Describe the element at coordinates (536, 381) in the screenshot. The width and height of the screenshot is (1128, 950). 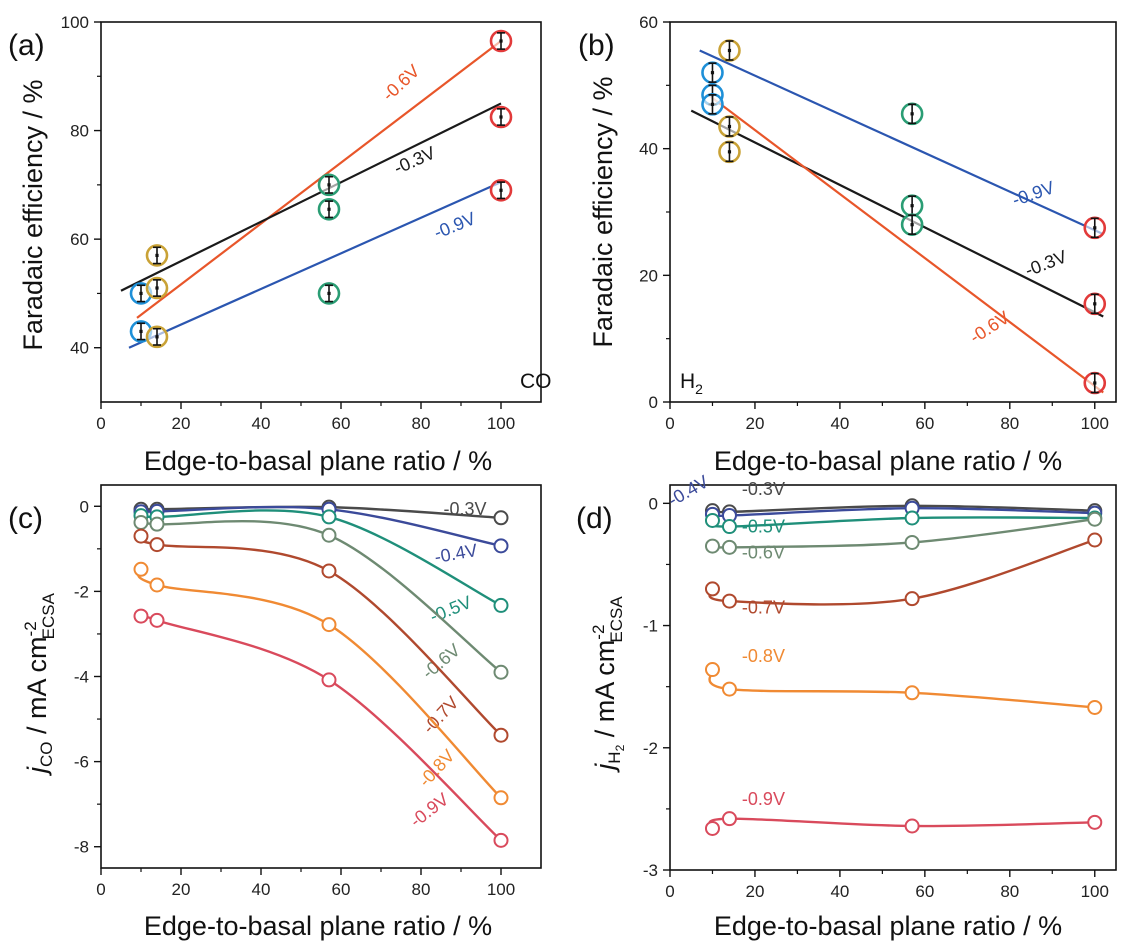
I see `panel-a-species-tag: CO` at that location.